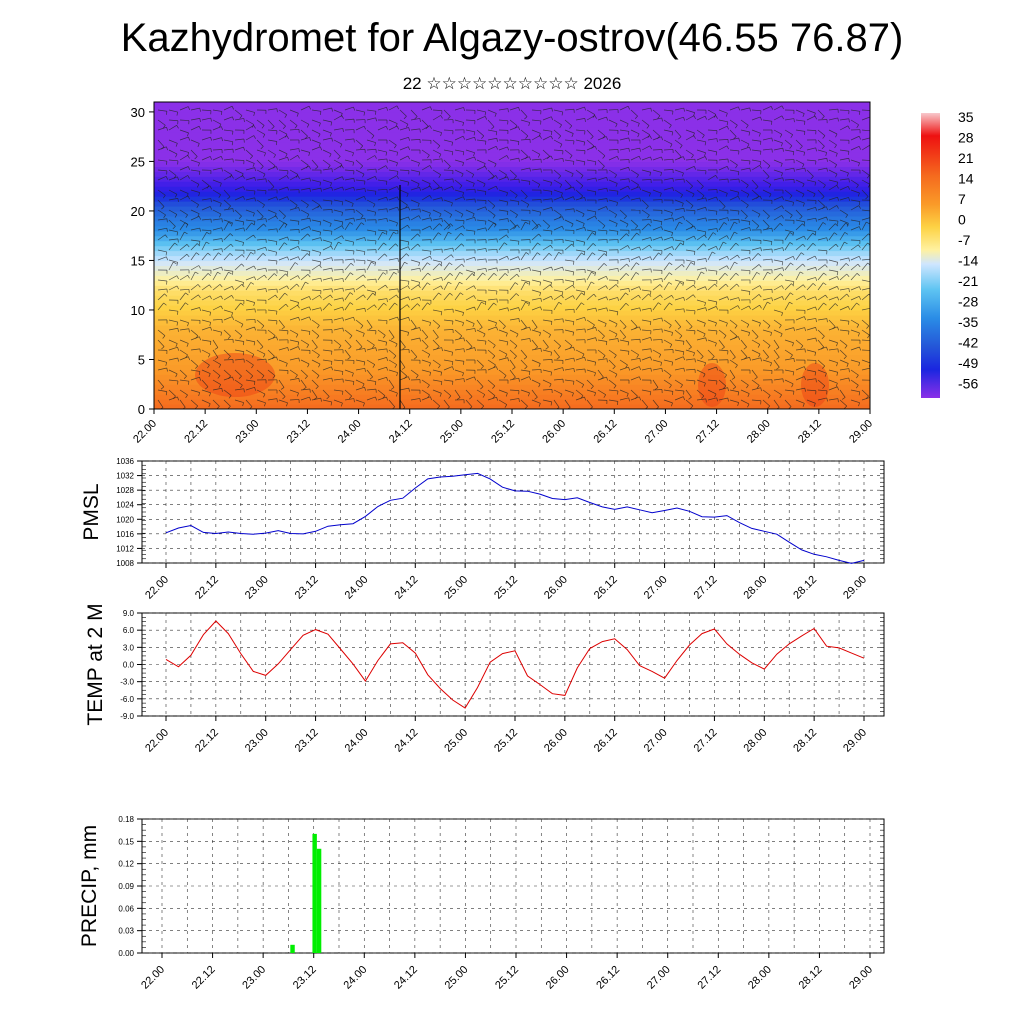 The image size is (1024, 1024). Describe the element at coordinates (966, 179) in the screenshot. I see `colorbar-label: 14` at that location.